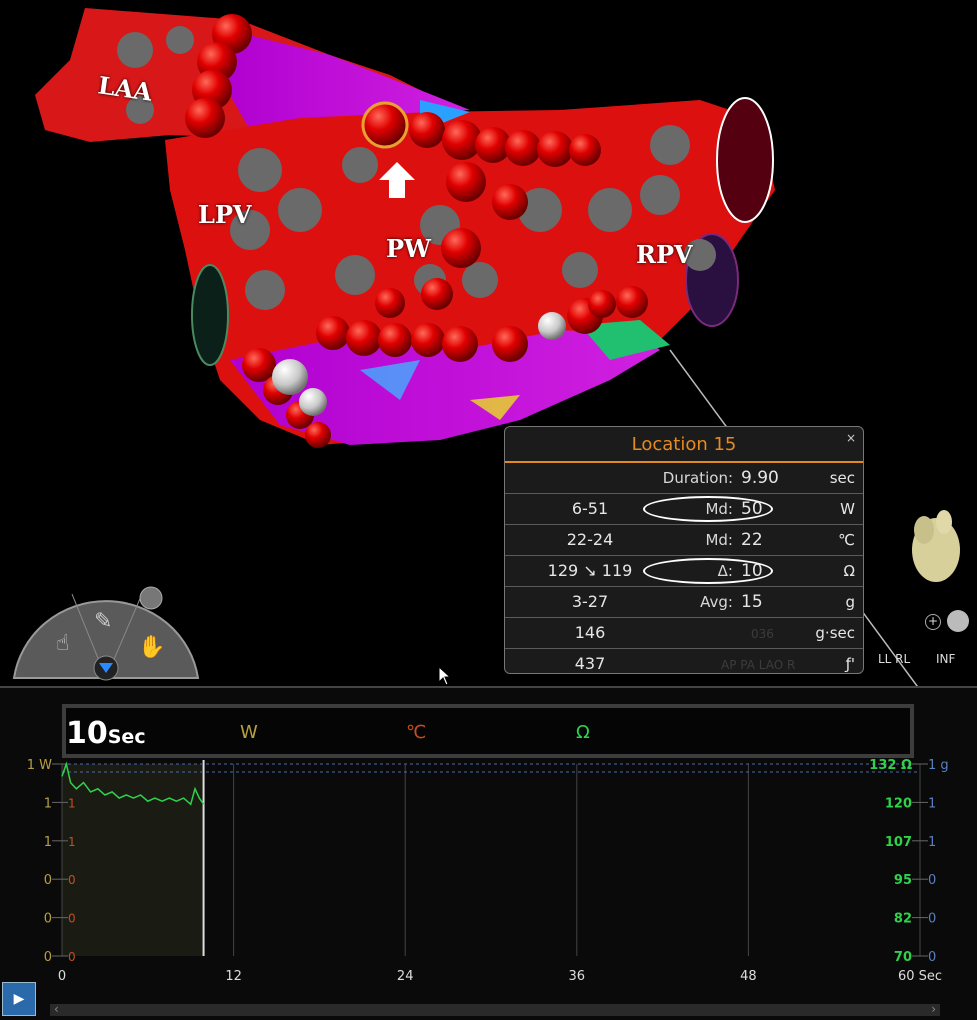 The image size is (977, 1020). Describe the element at coordinates (850, 438) in the screenshot. I see `close-icon: ×` at that location.